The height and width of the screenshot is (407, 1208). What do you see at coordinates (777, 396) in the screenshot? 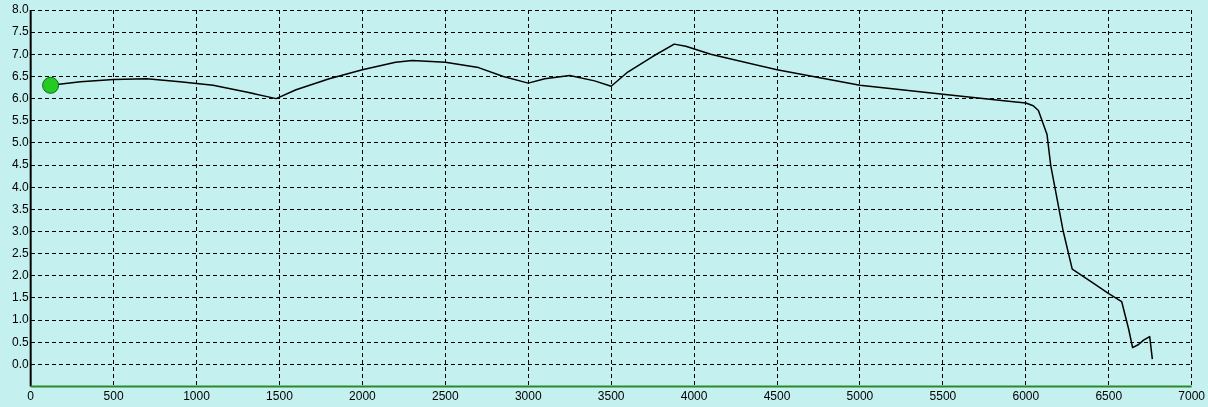
I see `x-tick-label: 4500` at bounding box center [777, 396].